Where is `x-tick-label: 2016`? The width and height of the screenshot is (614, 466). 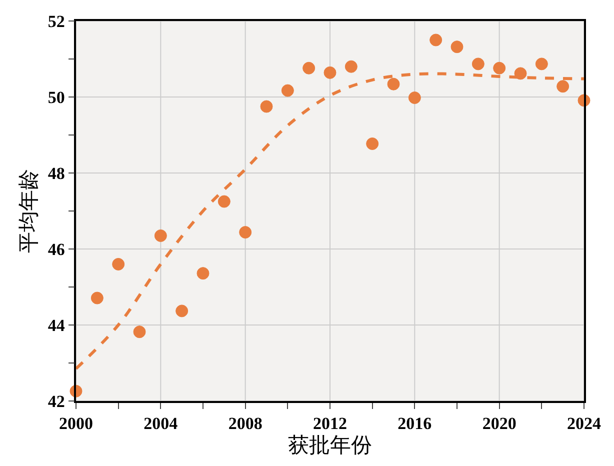
x-tick-label: 2016 is located at coordinates (415, 424).